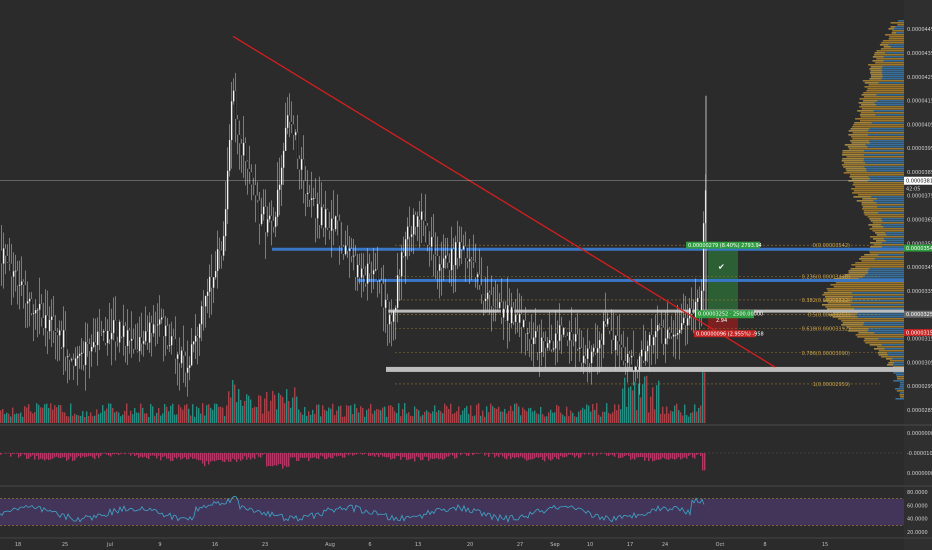 The width and height of the screenshot is (932, 550). I want to click on price-axis-panel, so click(918, 275).